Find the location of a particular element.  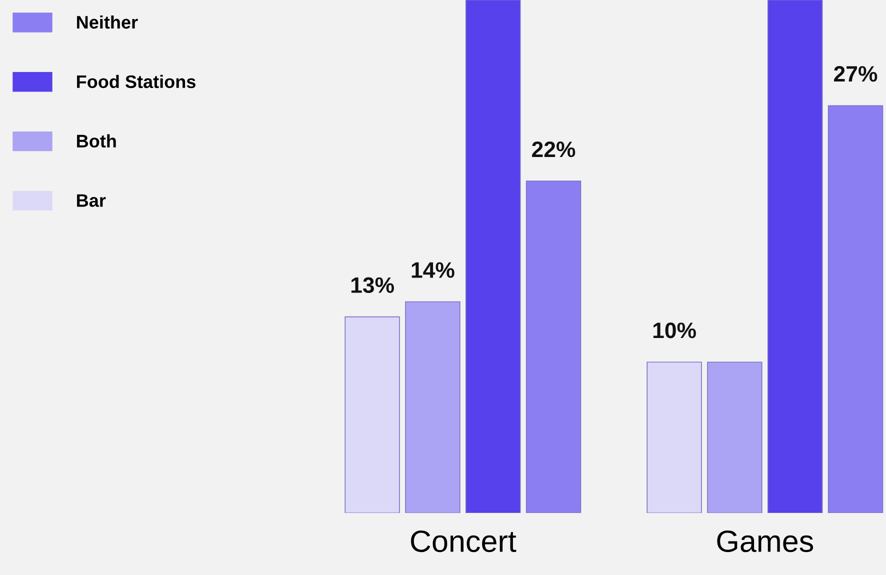

legend-label: Food Stations is located at coordinates (136, 81).